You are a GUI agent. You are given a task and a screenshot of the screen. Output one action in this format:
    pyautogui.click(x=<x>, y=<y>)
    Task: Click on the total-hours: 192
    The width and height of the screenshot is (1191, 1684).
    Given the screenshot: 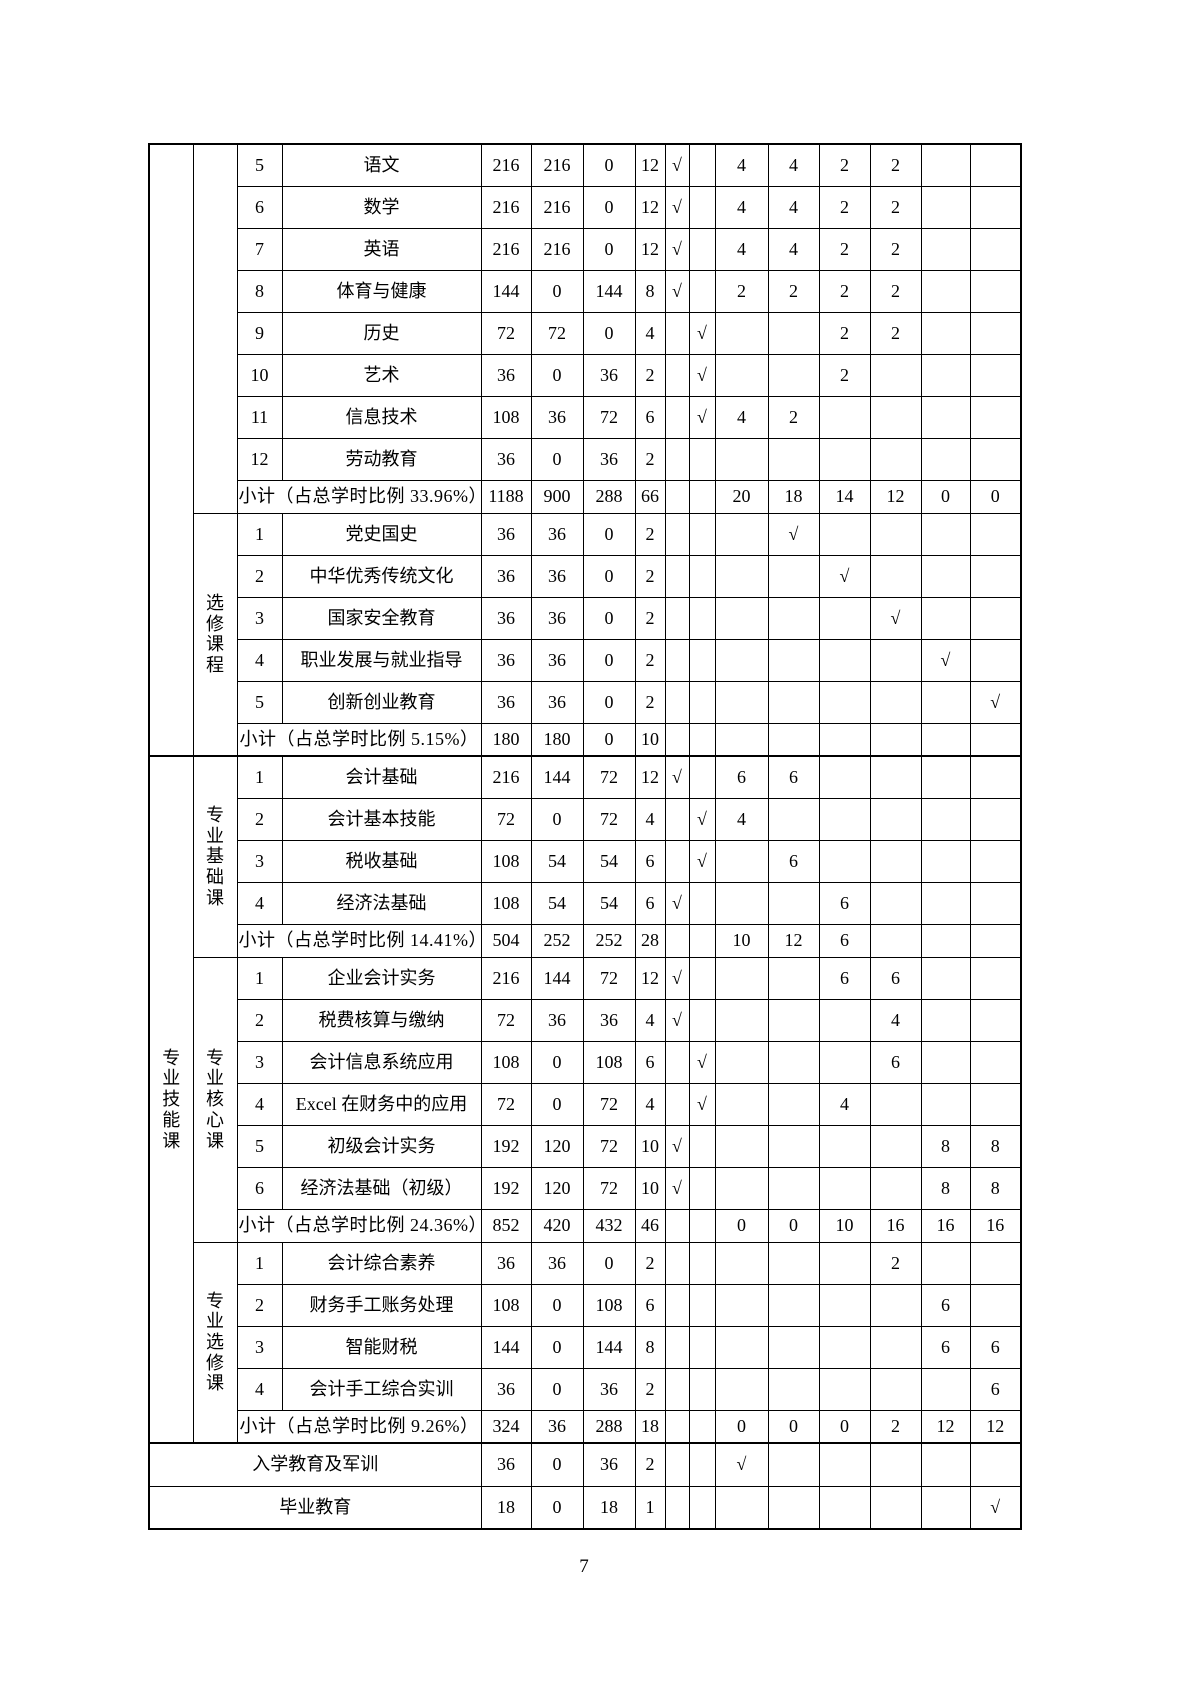 What is the action you would take?
    pyautogui.click(x=506, y=1146)
    